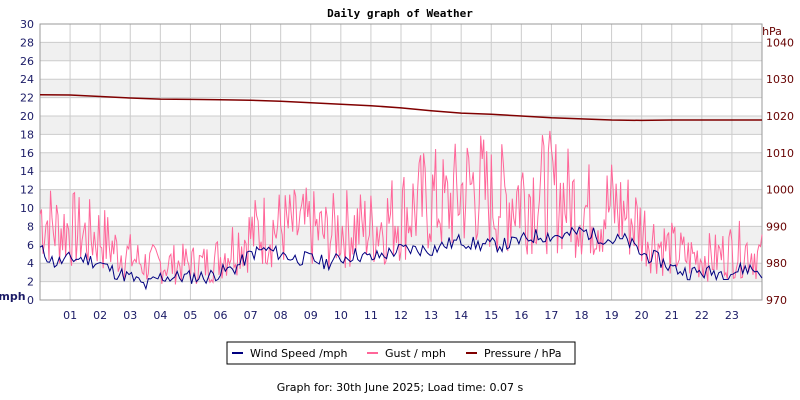 This screenshot has width=800, height=400. I want to click on legend-label-pressure: Pressure / hPa, so click(523, 353).